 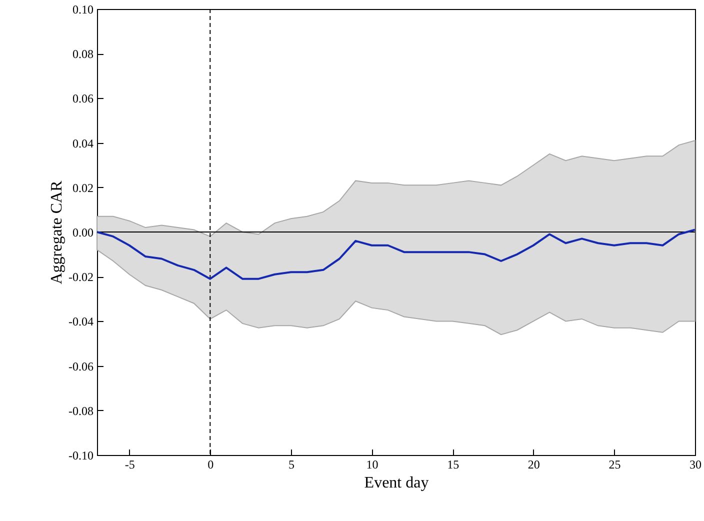 I want to click on x-tick-label: 0, so click(x=211, y=465).